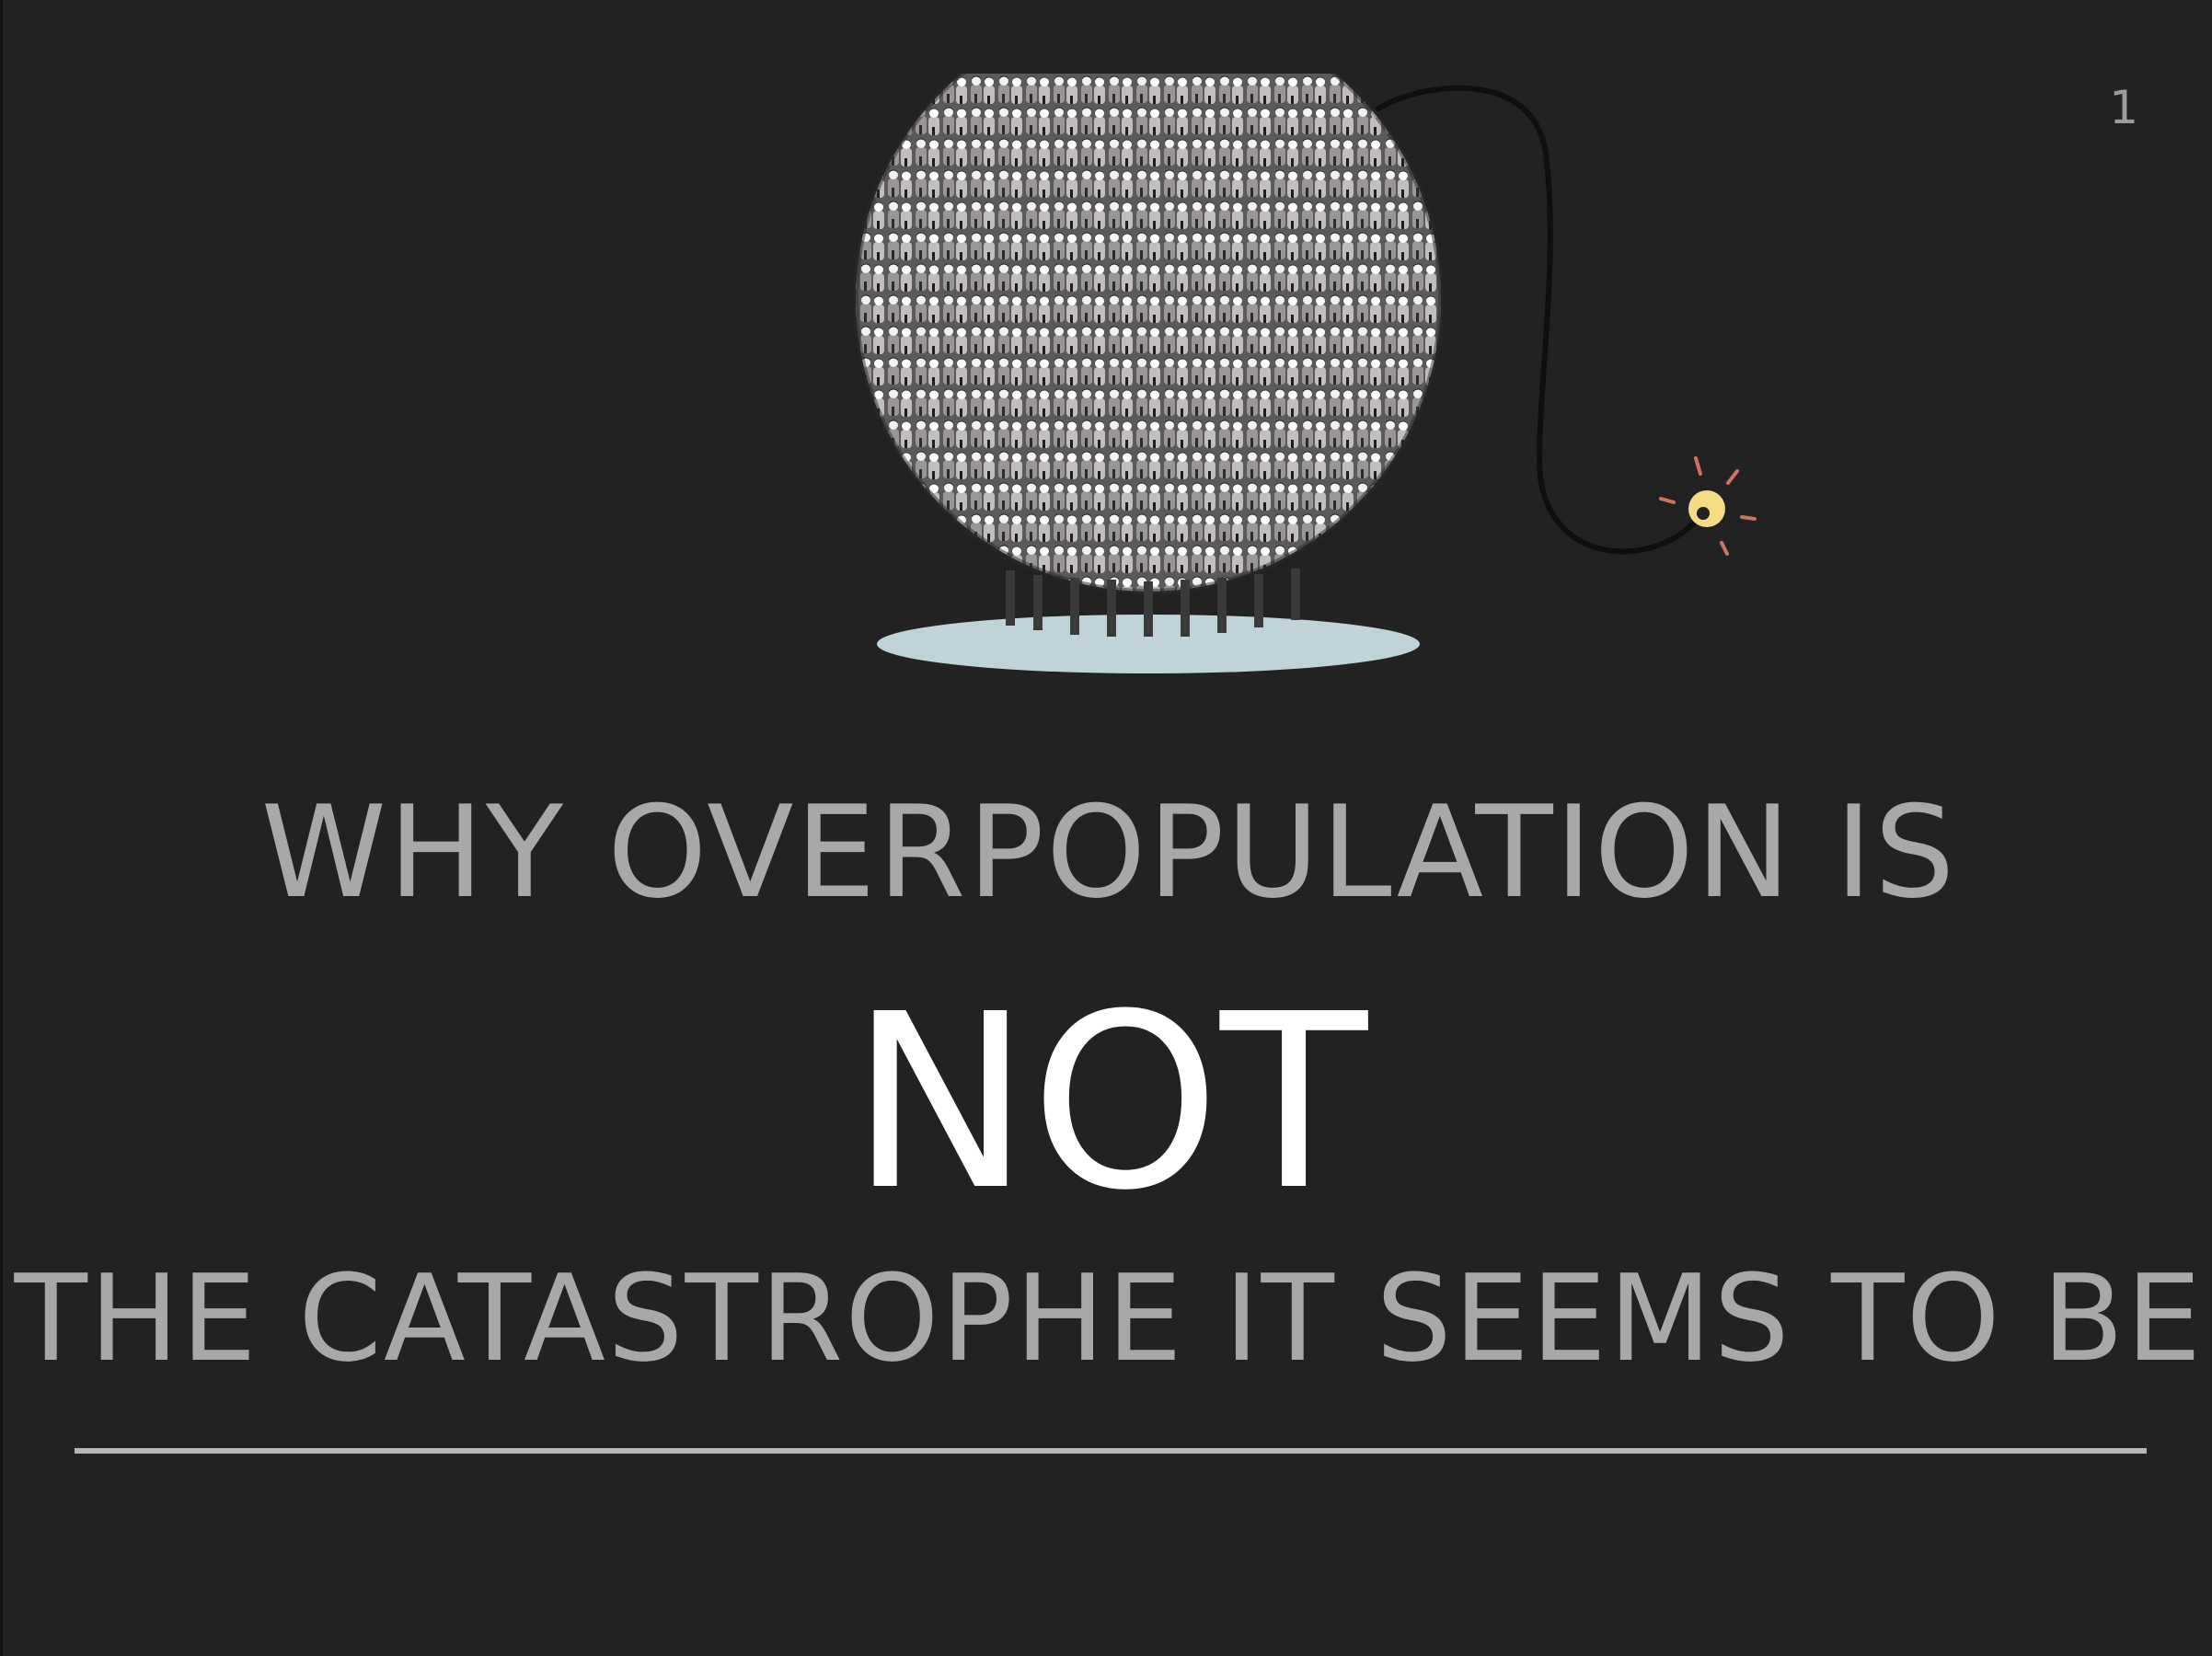 Image resolution: width=2212 pixels, height=1656 pixels. I want to click on spark, so click(1708, 506).